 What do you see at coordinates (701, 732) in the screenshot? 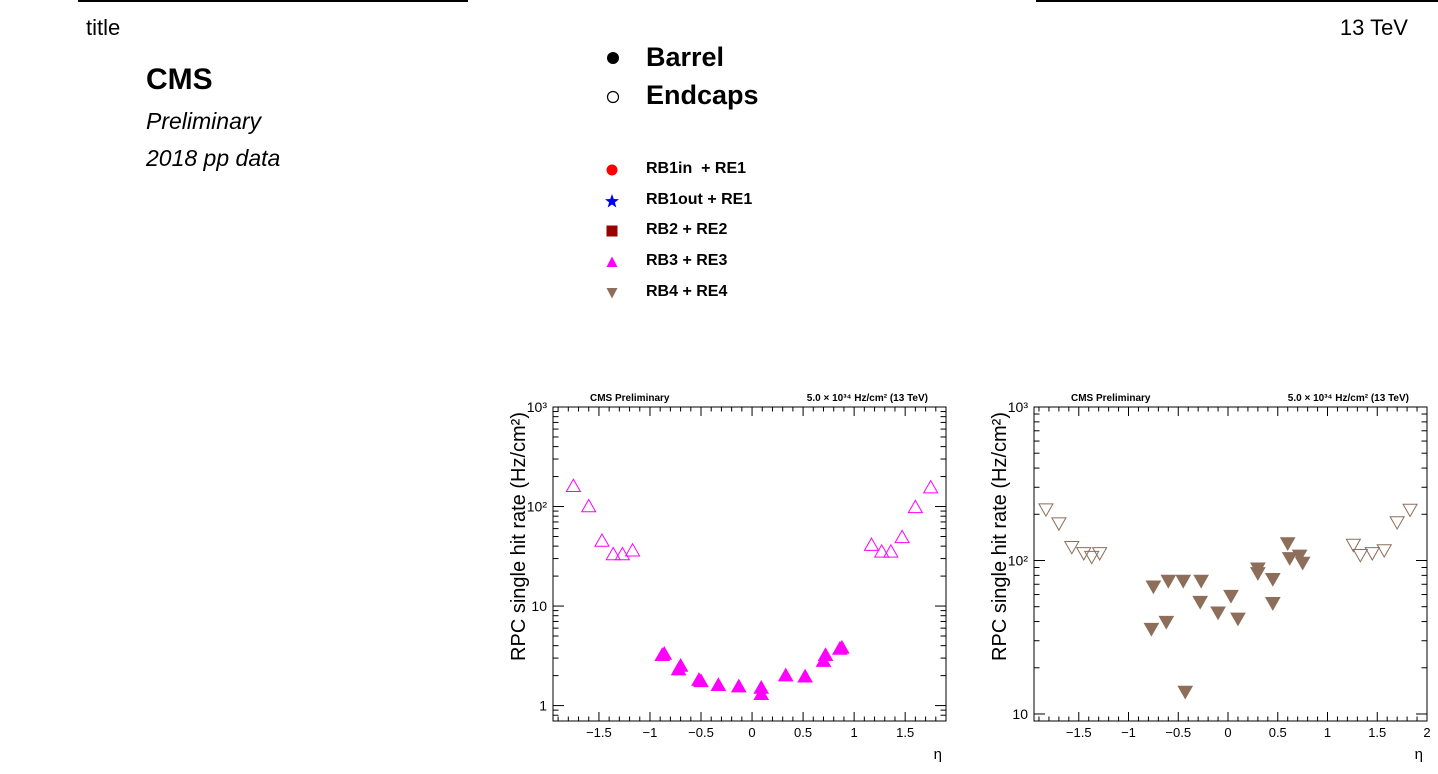
I see `panel1-x-tick-label: −0.5` at bounding box center [701, 732].